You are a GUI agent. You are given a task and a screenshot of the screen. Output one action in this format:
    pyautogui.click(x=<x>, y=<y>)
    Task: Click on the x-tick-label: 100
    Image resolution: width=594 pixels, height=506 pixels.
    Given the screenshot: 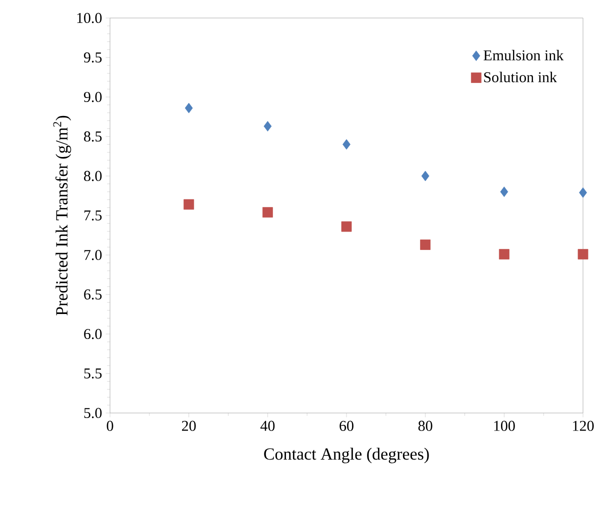 What is the action you would take?
    pyautogui.click(x=504, y=425)
    